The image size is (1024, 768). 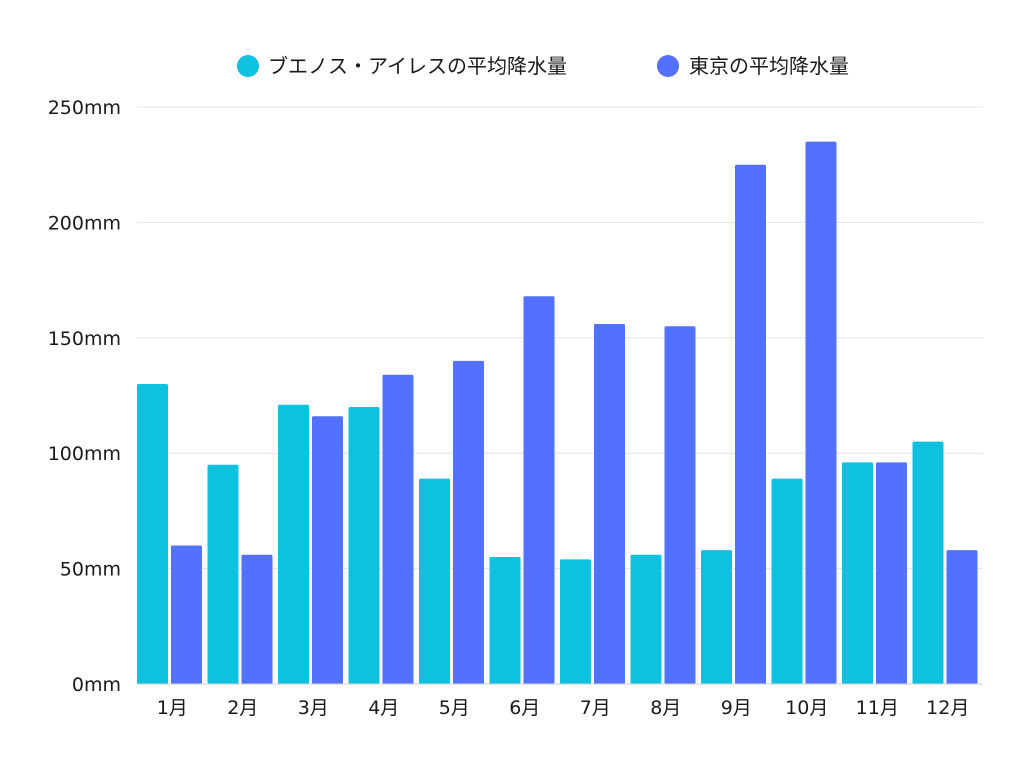 I want to click on x-tick-label: 1月, so click(x=172, y=708).